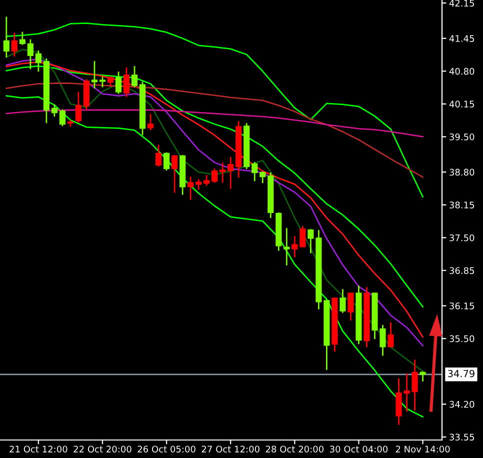 This screenshot has width=483, height=458. I want to click on y-tick-label: 37.50, so click(462, 238).